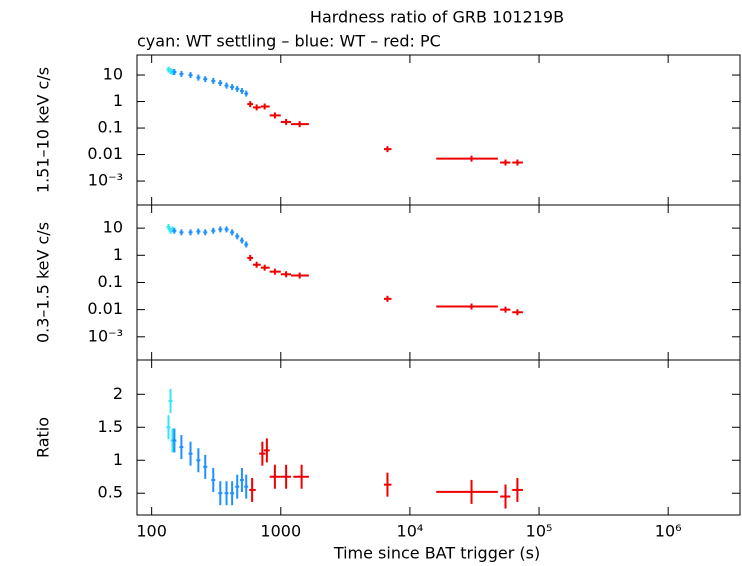 Image resolution: width=742 pixels, height=566 pixels. Describe the element at coordinates (668, 531) in the screenshot. I see `x-tick-label: 10⁶` at that location.